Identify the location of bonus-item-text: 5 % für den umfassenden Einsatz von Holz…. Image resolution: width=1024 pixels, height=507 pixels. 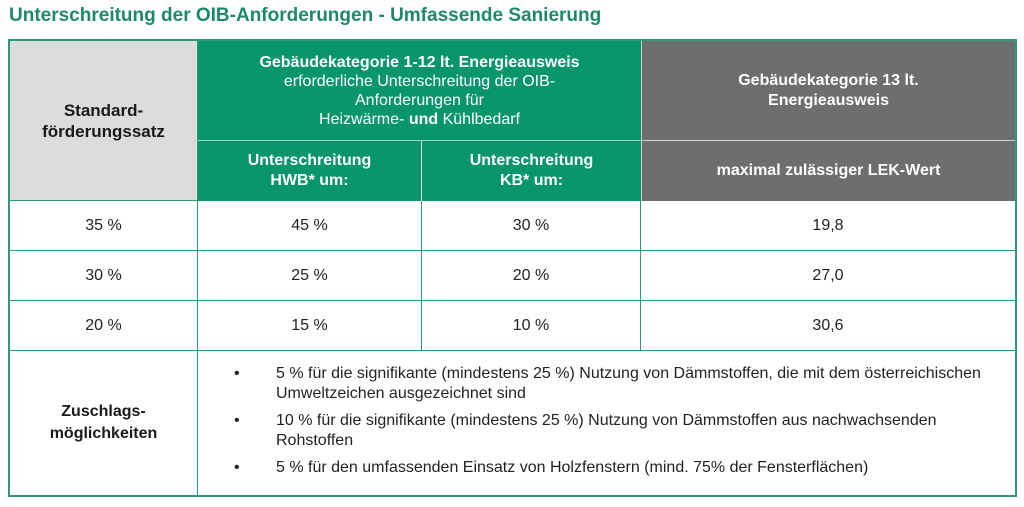
(572, 467).